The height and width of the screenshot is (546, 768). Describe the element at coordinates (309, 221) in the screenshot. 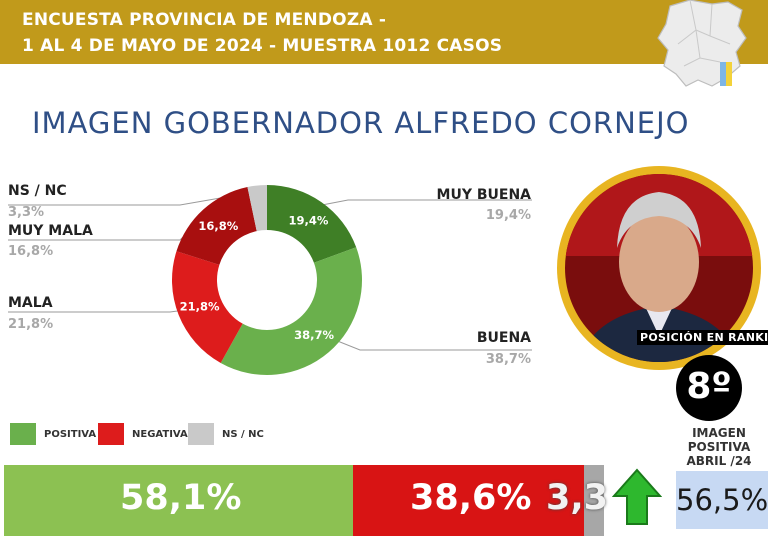

I see `slice-muy-buena-value-label: 19,4%` at that location.